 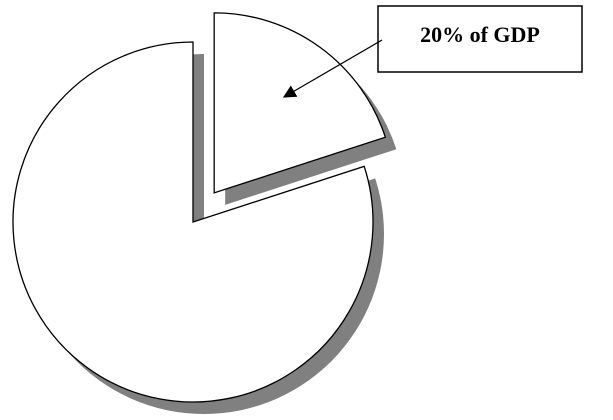 What do you see at coordinates (300, 103) in the screenshot?
I see `slice` at bounding box center [300, 103].